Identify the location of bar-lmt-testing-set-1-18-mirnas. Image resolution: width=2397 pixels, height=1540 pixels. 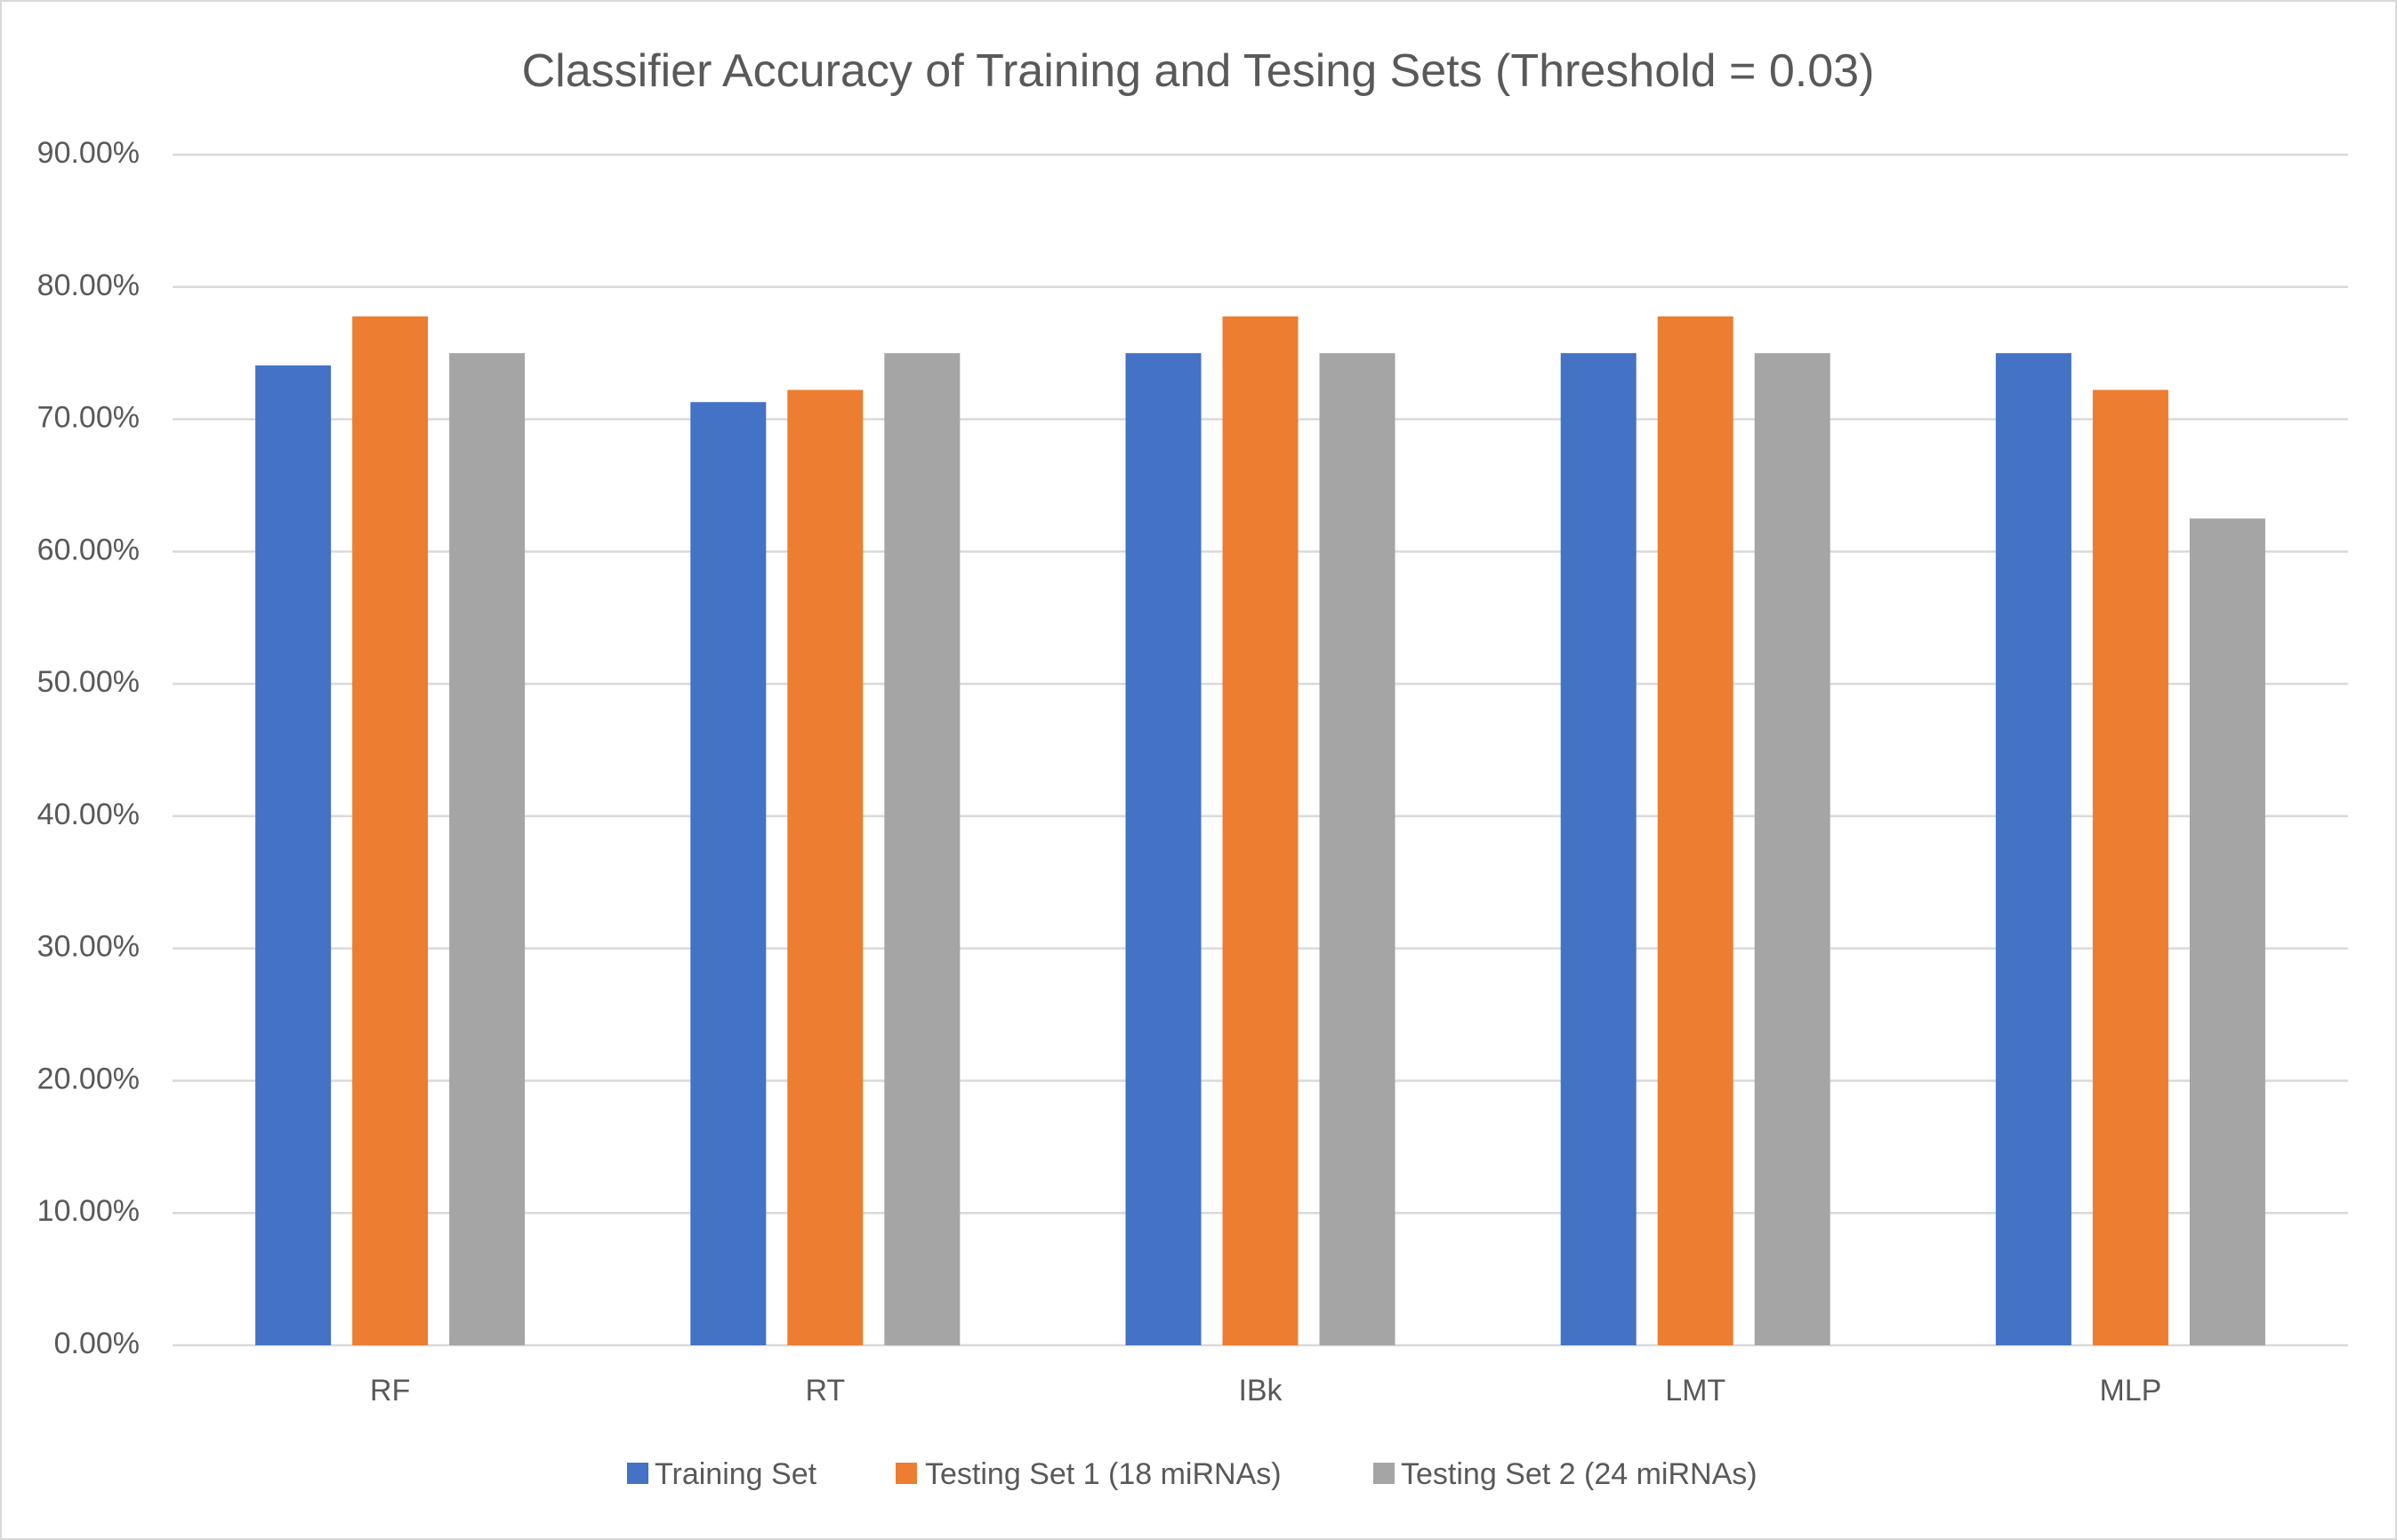
(1695, 831).